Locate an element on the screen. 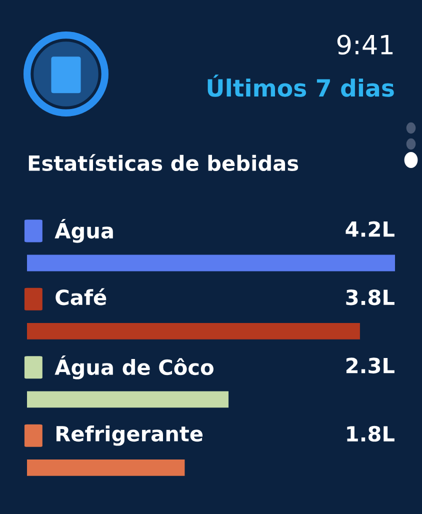 The height and width of the screenshot is (514, 422). y-tick-label: Refrigerante is located at coordinates (129, 435).